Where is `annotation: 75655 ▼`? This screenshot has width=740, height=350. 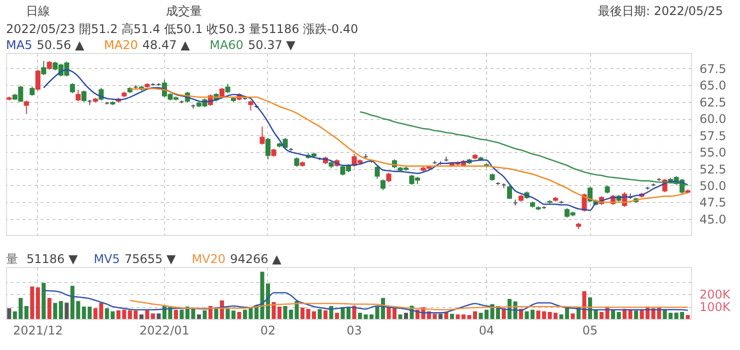
annotation: 75655 ▼ is located at coordinates (150, 259).